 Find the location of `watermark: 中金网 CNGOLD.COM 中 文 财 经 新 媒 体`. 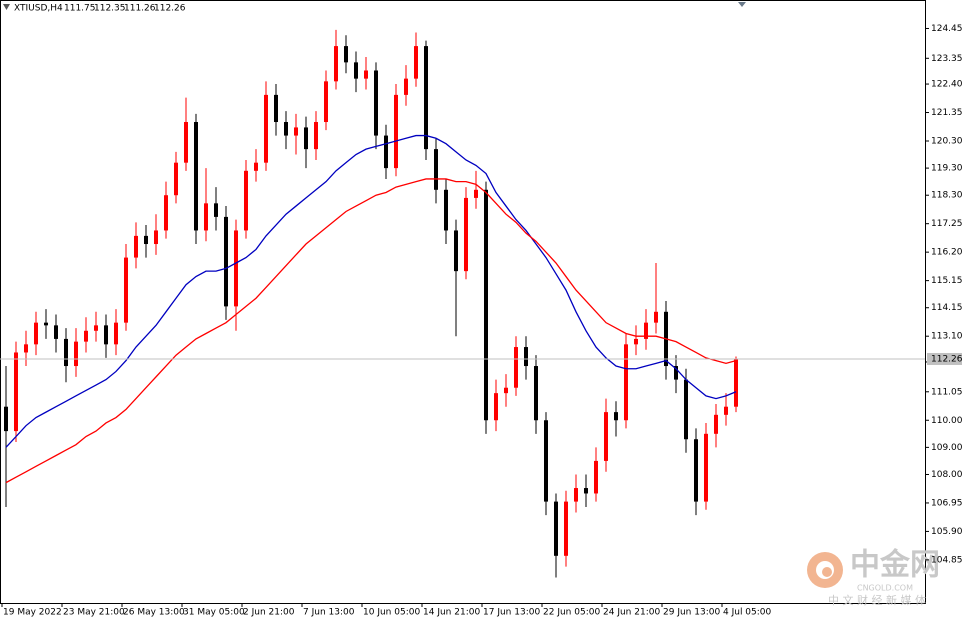

watermark: 中金网 CNGOLD.COM 中 文 财 经 新 媒 体 is located at coordinates (873, 577).